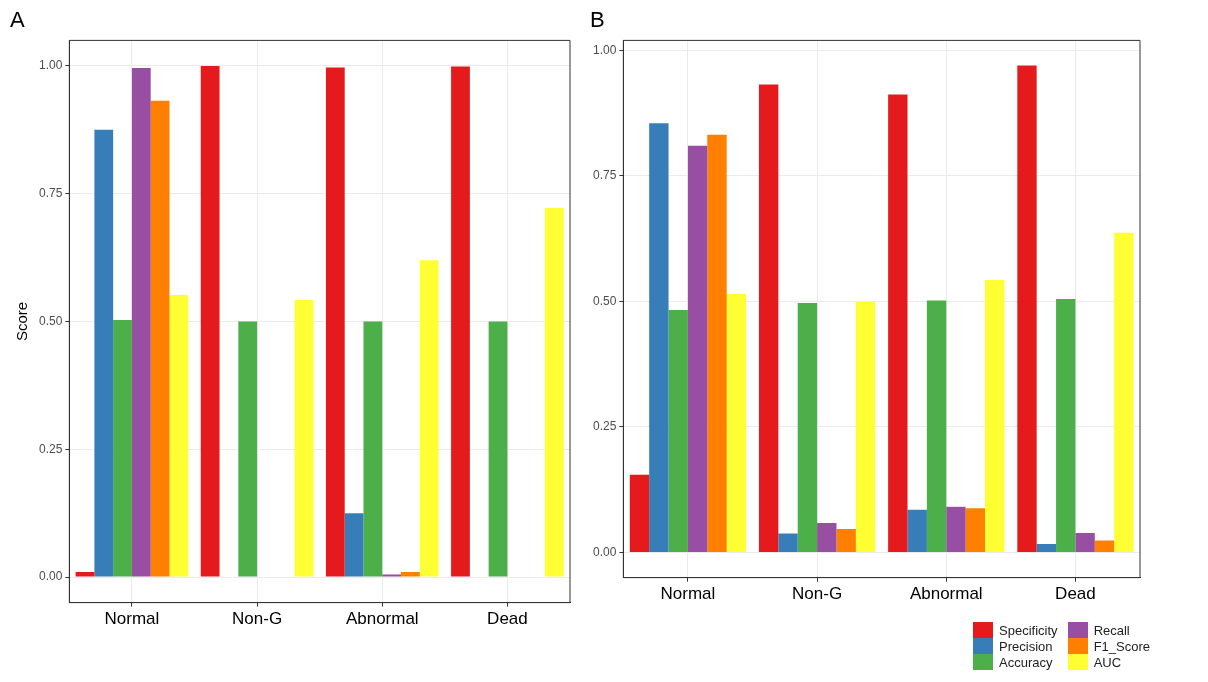  What do you see at coordinates (17, 20) in the screenshot?
I see `chart-title: A` at bounding box center [17, 20].